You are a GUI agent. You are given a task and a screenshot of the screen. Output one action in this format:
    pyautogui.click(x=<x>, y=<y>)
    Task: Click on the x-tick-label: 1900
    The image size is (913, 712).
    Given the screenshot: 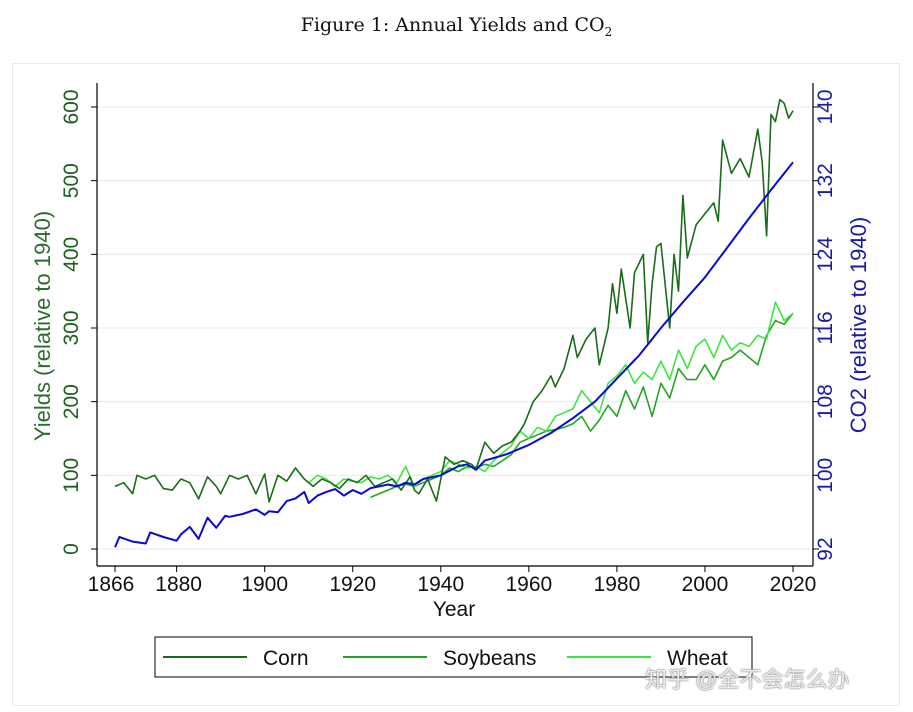 What is the action you would take?
    pyautogui.click(x=264, y=584)
    